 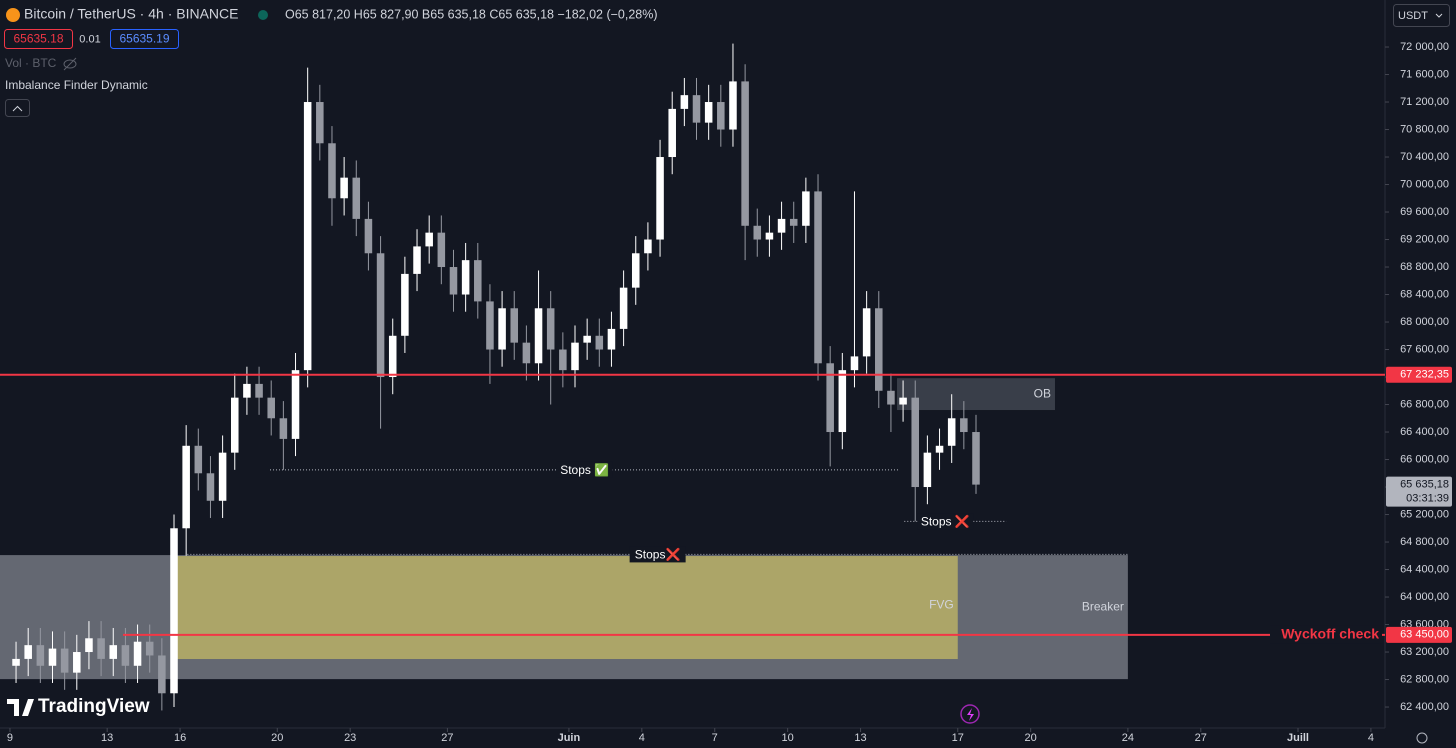 I want to click on y-tick-label: 62 400,00, so click(x=1424, y=707).